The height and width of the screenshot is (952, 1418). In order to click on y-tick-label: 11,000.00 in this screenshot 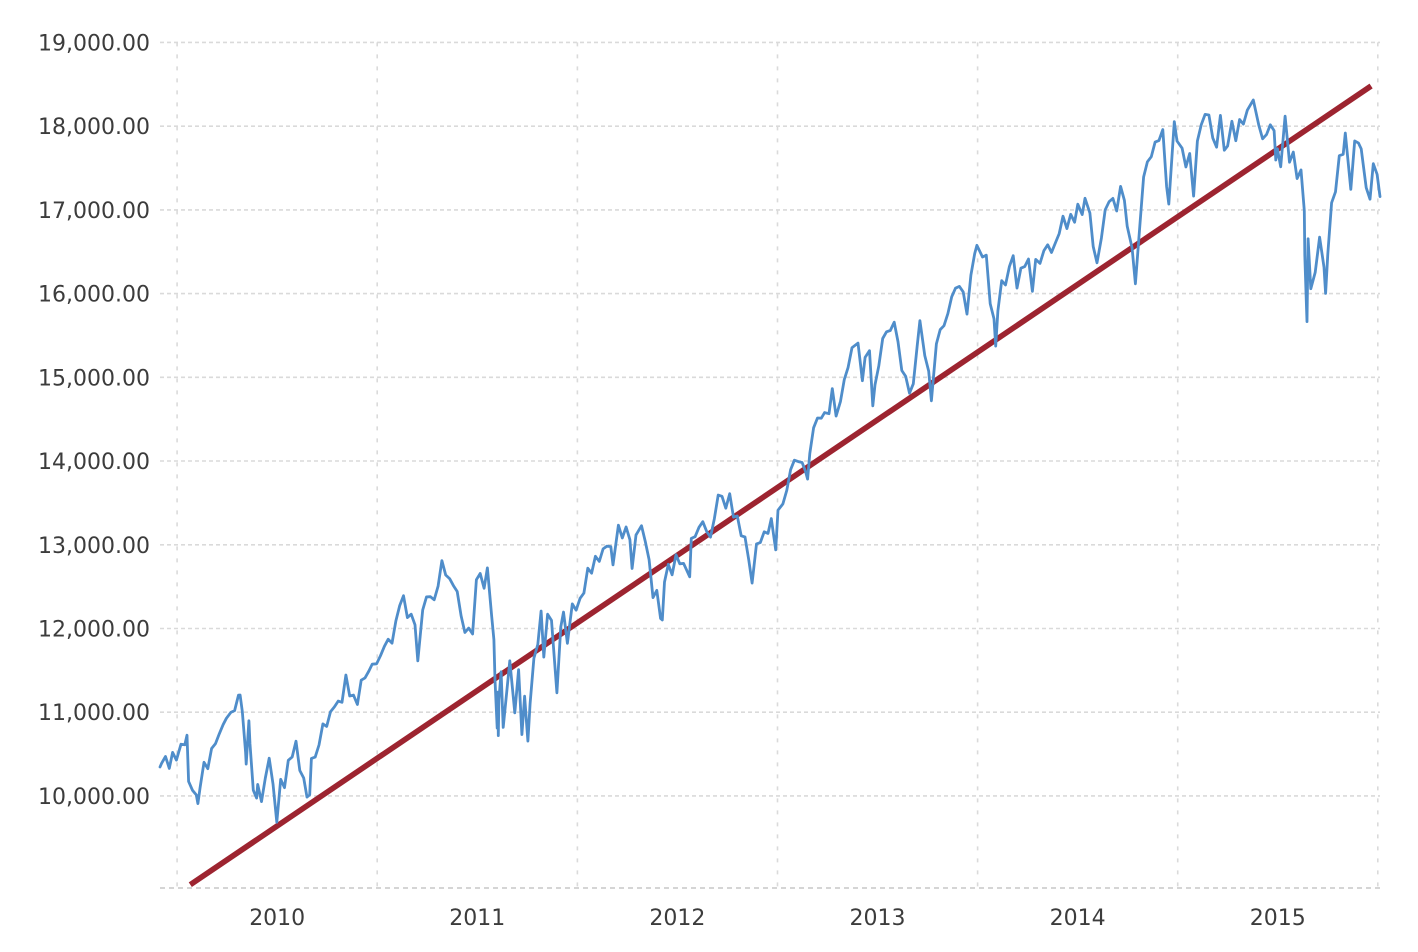, I will do `click(94, 713)`.